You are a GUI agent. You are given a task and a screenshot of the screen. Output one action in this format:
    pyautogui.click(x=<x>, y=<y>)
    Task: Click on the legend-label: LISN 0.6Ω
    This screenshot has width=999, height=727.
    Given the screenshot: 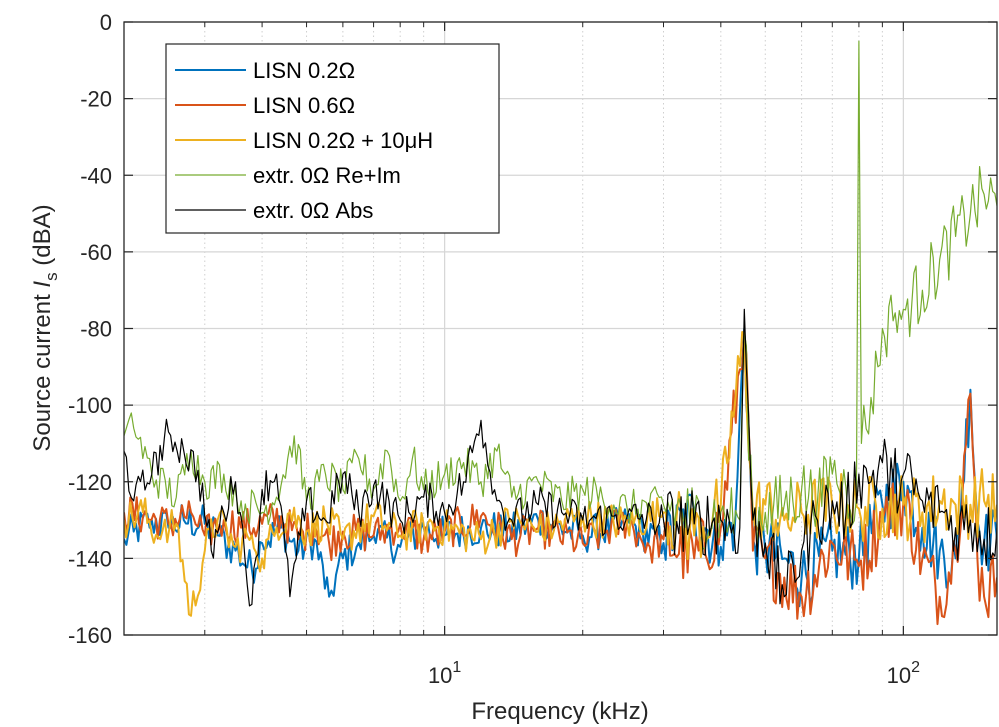 What is the action you would take?
    pyautogui.click(x=304, y=105)
    